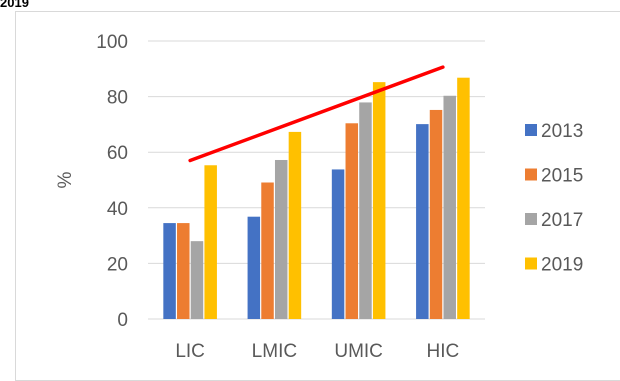 This screenshot has width=620, height=381. I want to click on legend-label-2017: 2017, so click(562, 220).